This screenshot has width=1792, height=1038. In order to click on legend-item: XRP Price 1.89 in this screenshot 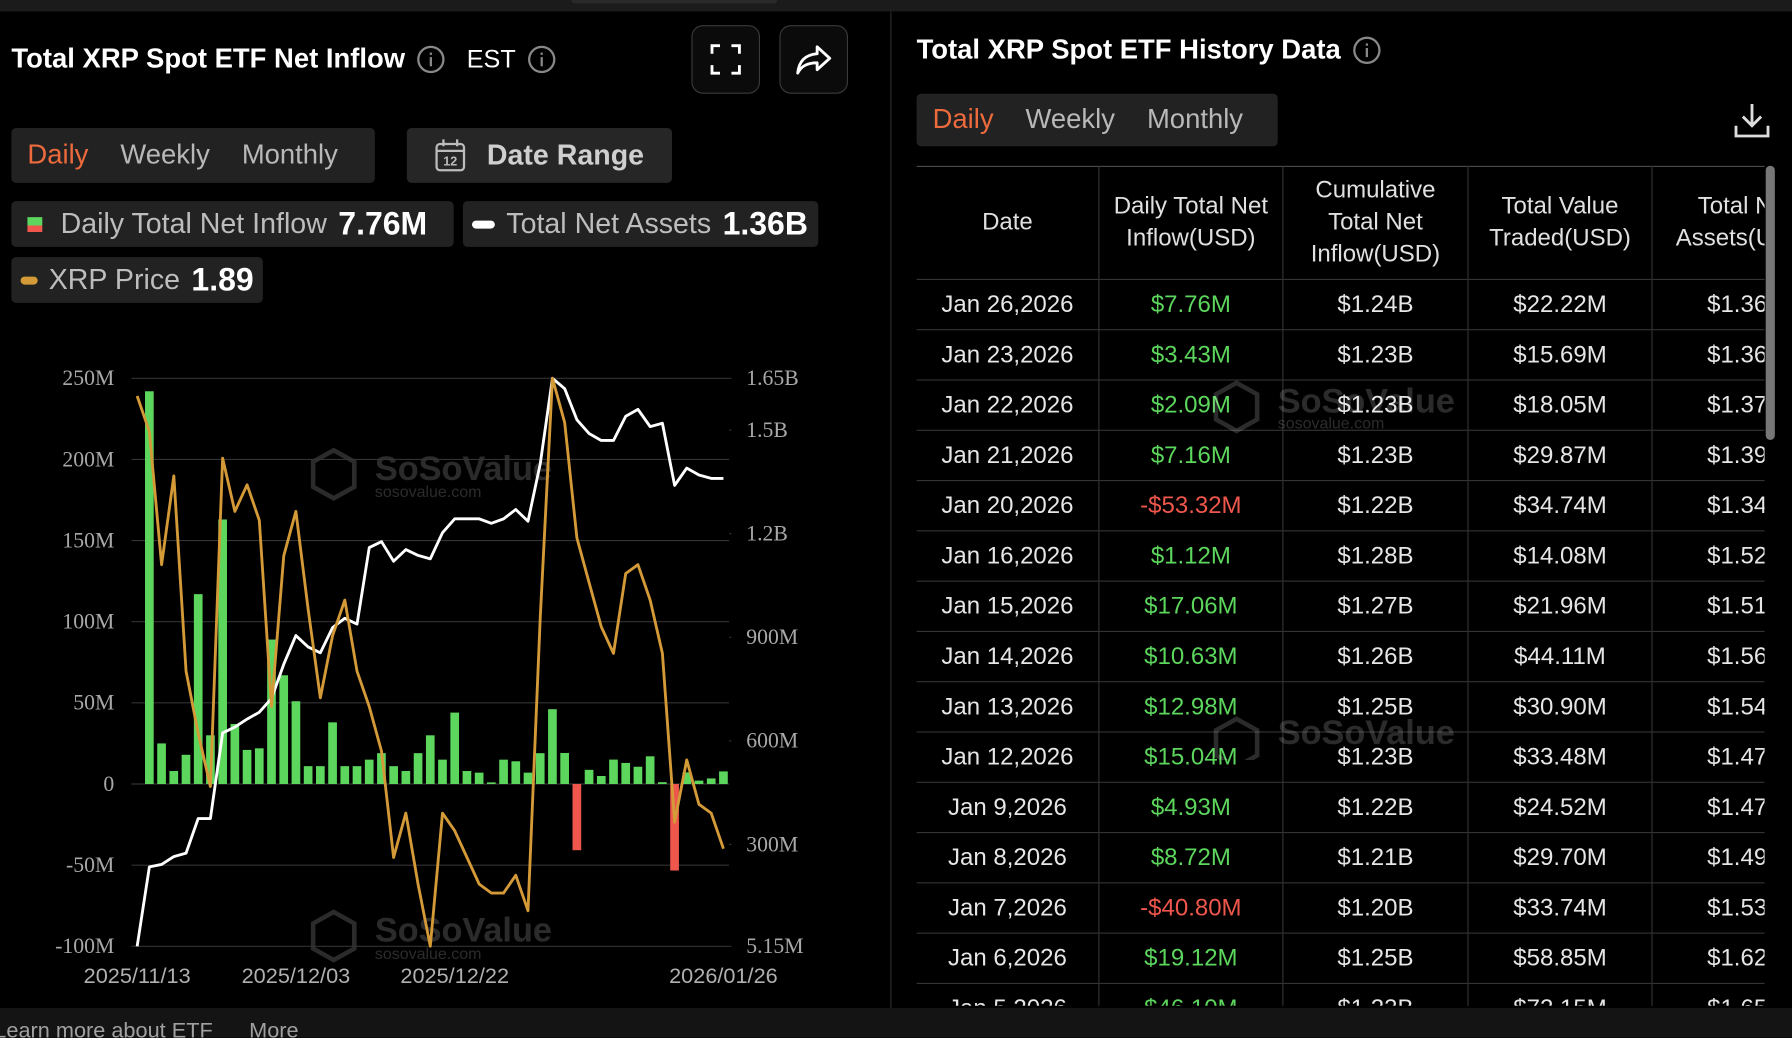, I will do `click(137, 280)`.